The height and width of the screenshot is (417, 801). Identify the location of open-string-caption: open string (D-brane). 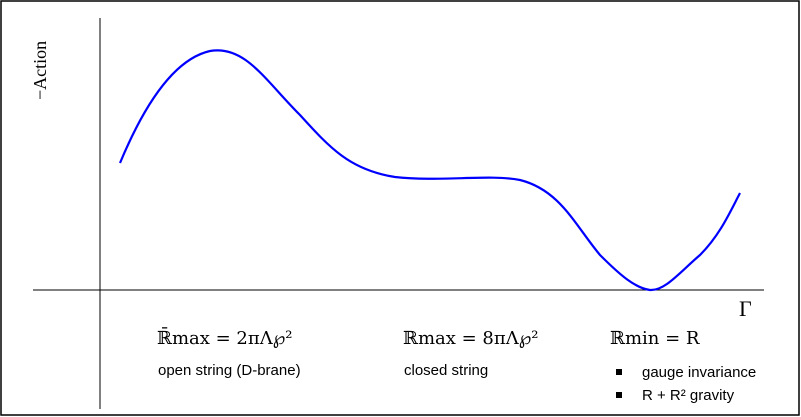
(229, 370).